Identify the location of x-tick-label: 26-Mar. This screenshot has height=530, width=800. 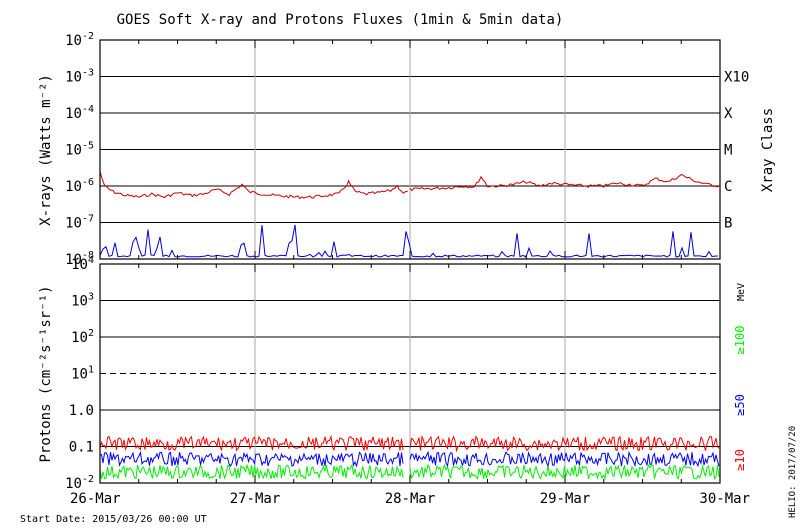
(95, 499).